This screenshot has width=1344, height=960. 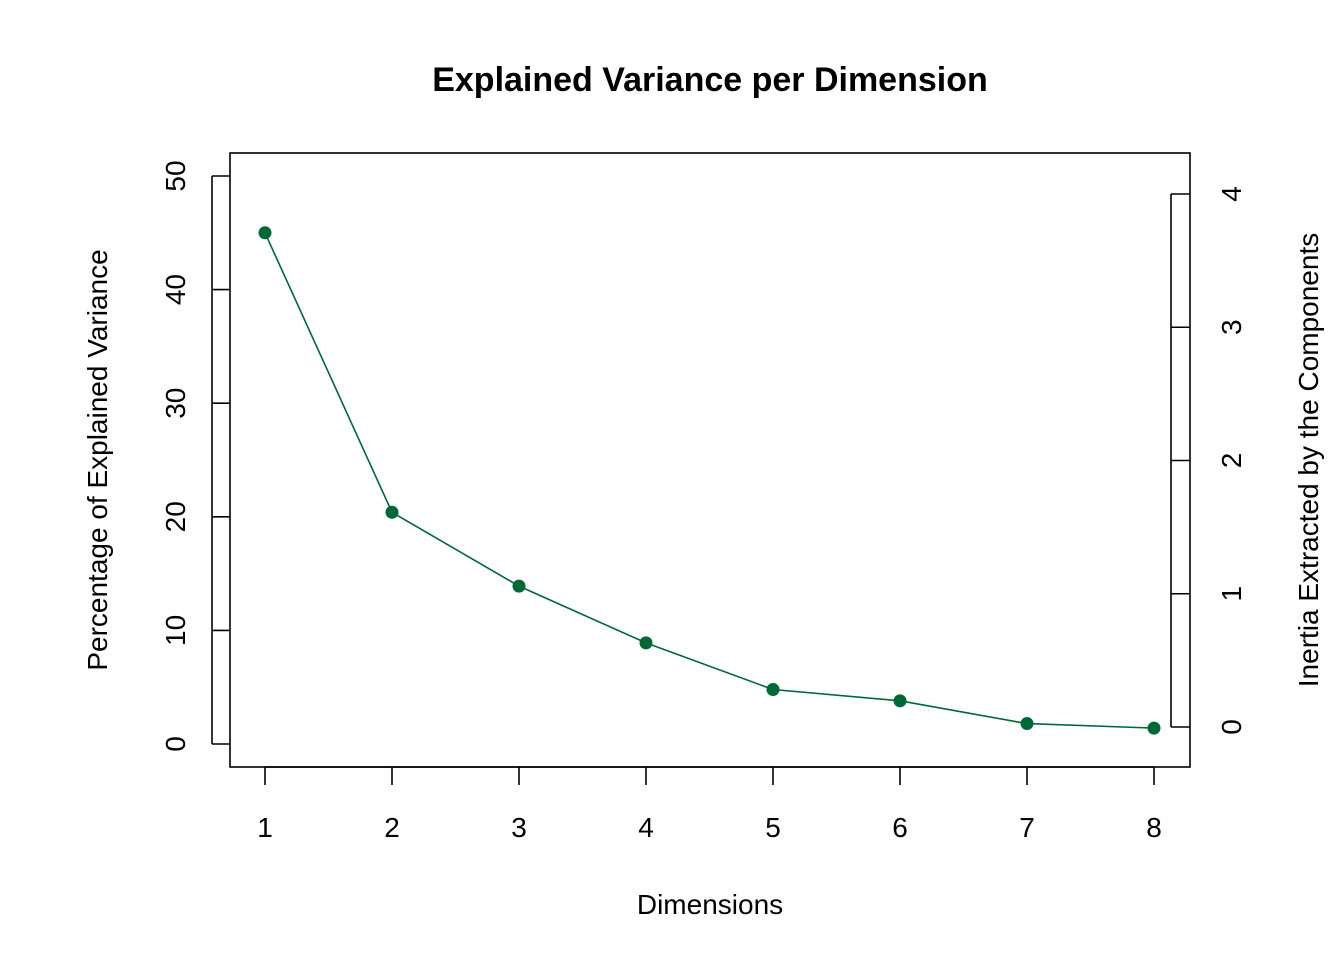 What do you see at coordinates (265, 827) in the screenshot?
I see `x-tick-label: 1` at bounding box center [265, 827].